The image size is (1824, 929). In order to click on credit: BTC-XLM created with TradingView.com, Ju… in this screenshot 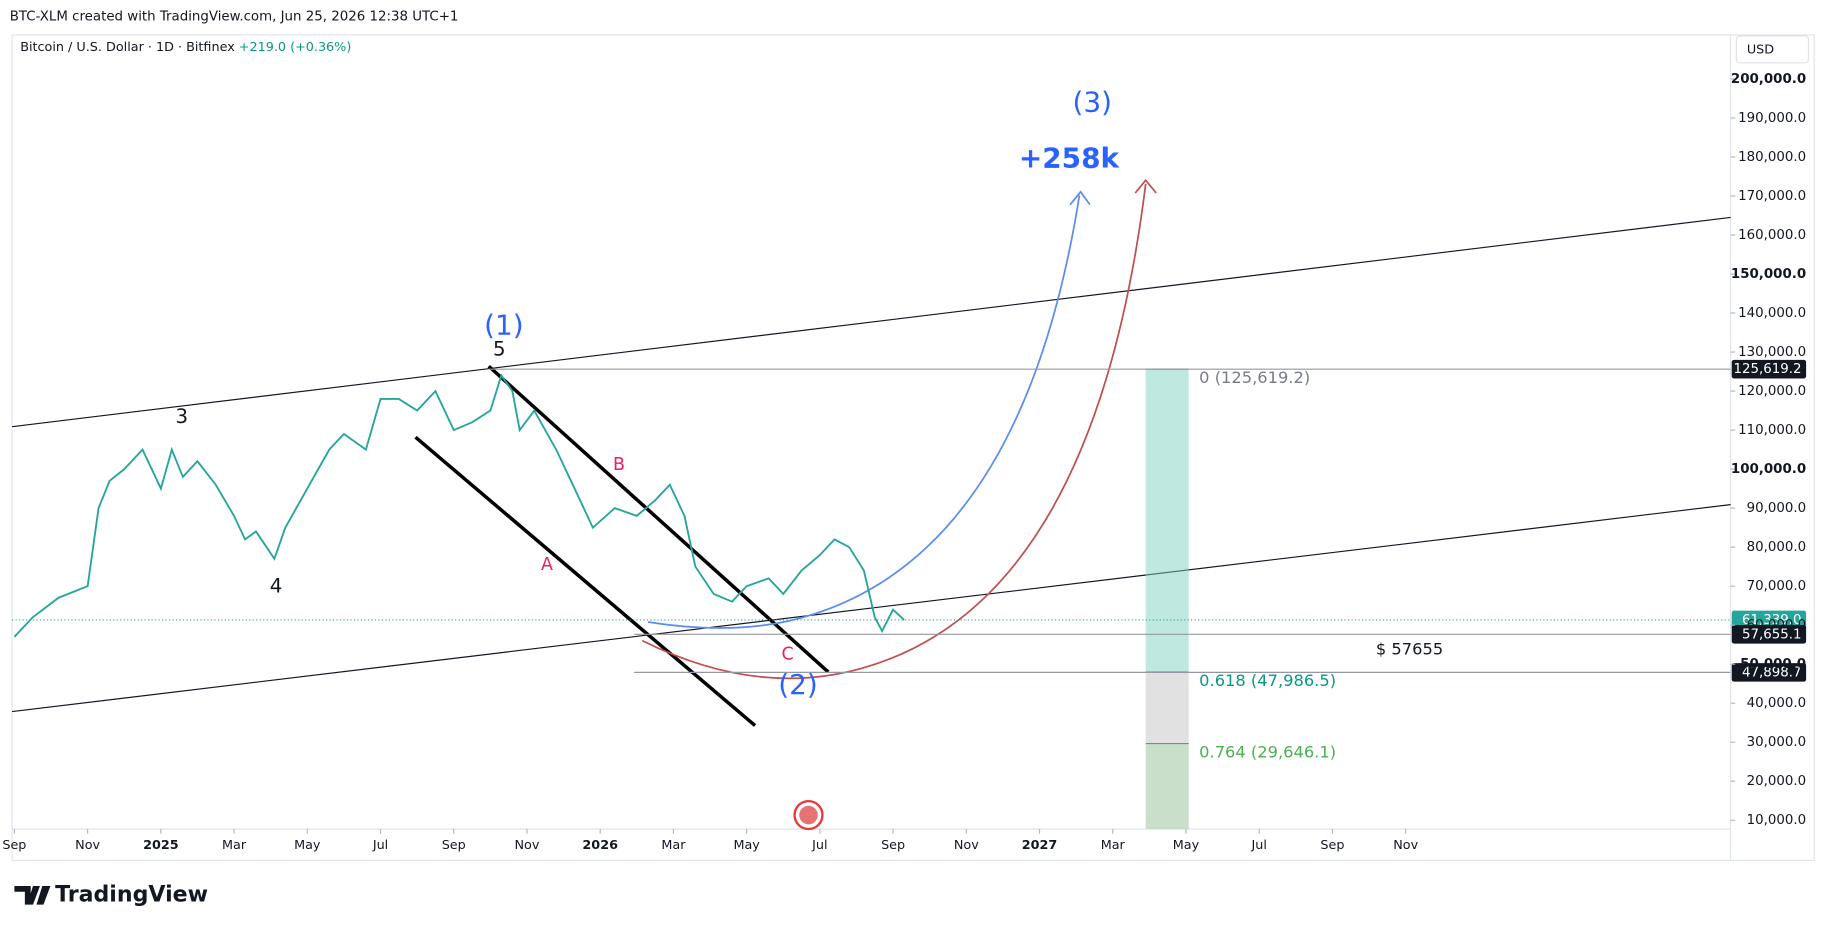, I will do `click(234, 16)`.